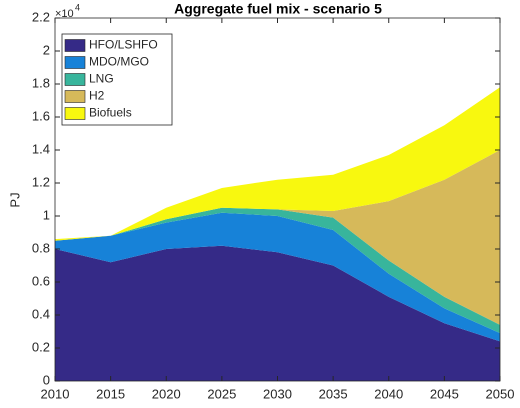  What do you see at coordinates (41, 148) in the screenshot?
I see `y-tick-label: 1.4` at bounding box center [41, 148].